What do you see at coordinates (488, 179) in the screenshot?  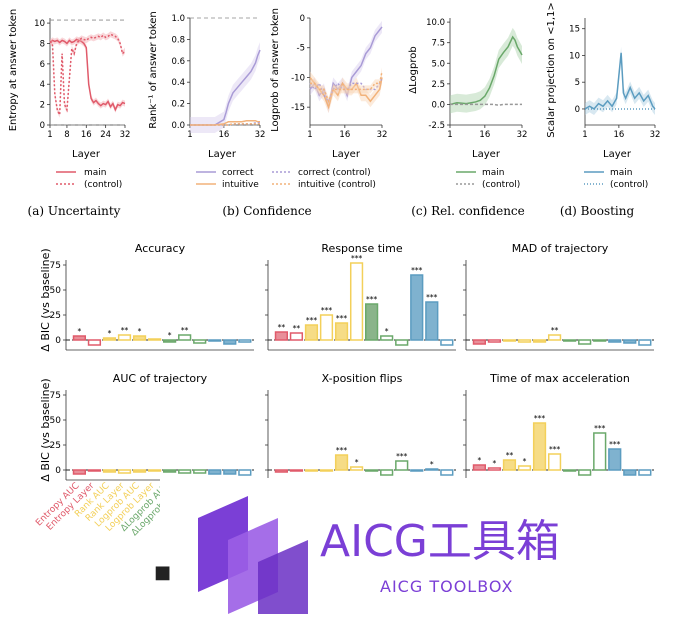 I see `legend-rel-confidence: main (control)` at bounding box center [488, 179].